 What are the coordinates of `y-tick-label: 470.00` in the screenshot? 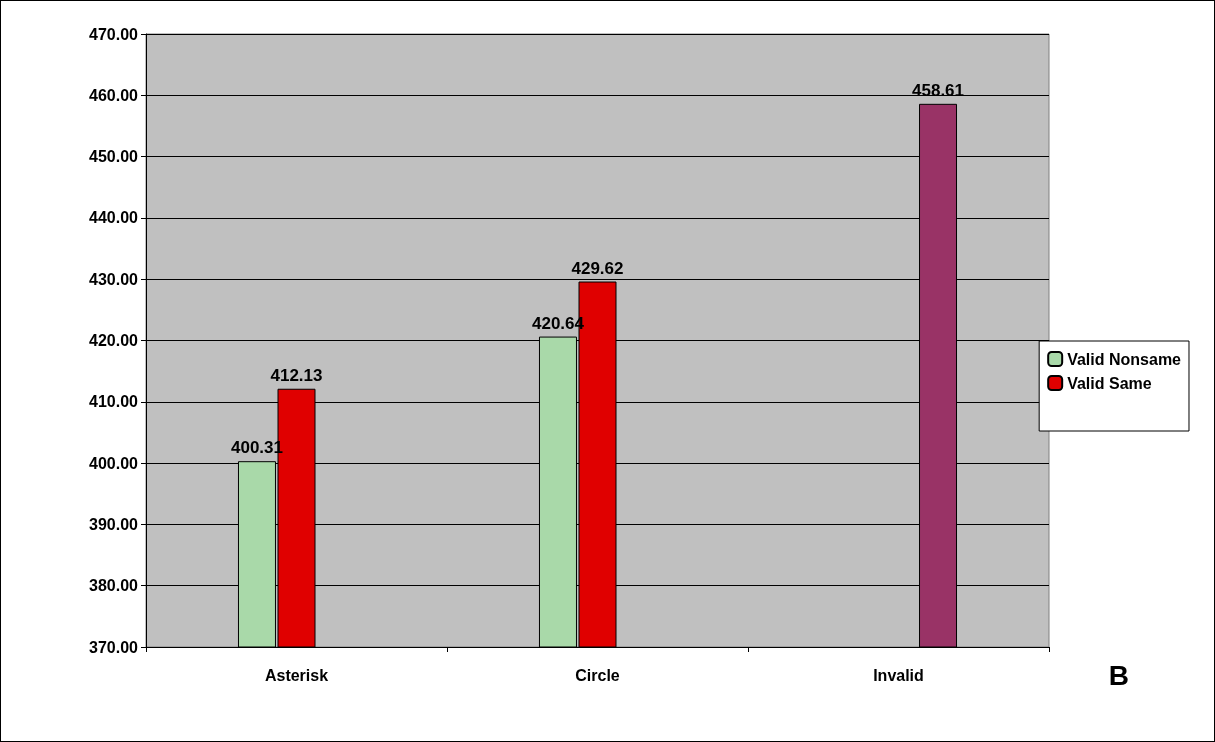 It's located at (114, 34).